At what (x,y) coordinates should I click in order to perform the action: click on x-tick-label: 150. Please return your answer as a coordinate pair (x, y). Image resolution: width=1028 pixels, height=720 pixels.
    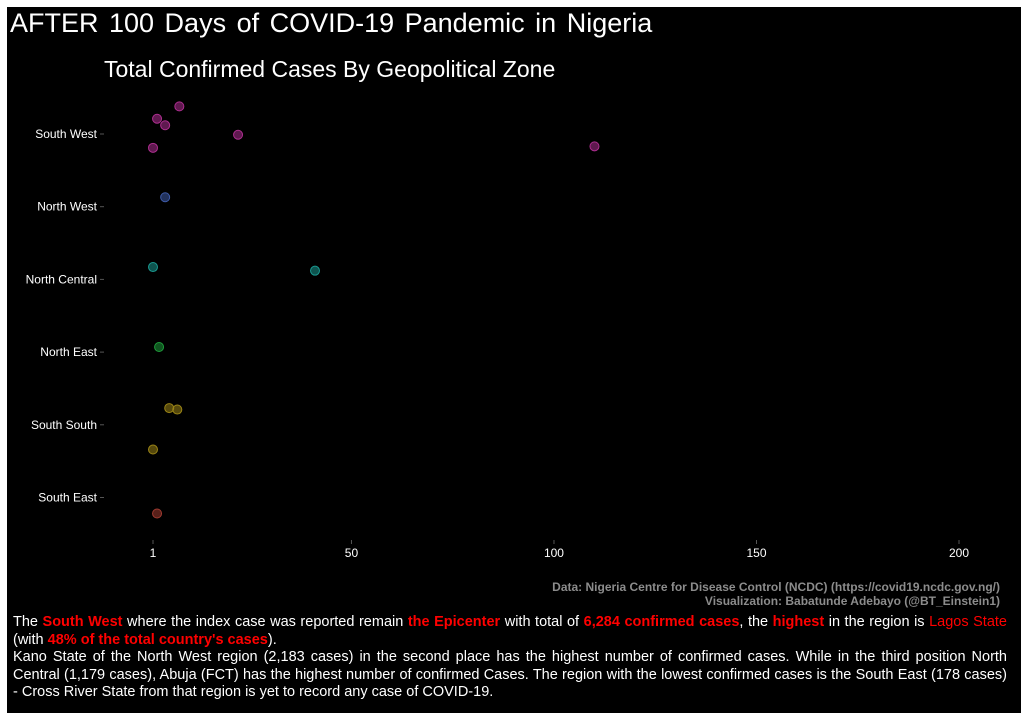
    Looking at the image, I should click on (756, 553).